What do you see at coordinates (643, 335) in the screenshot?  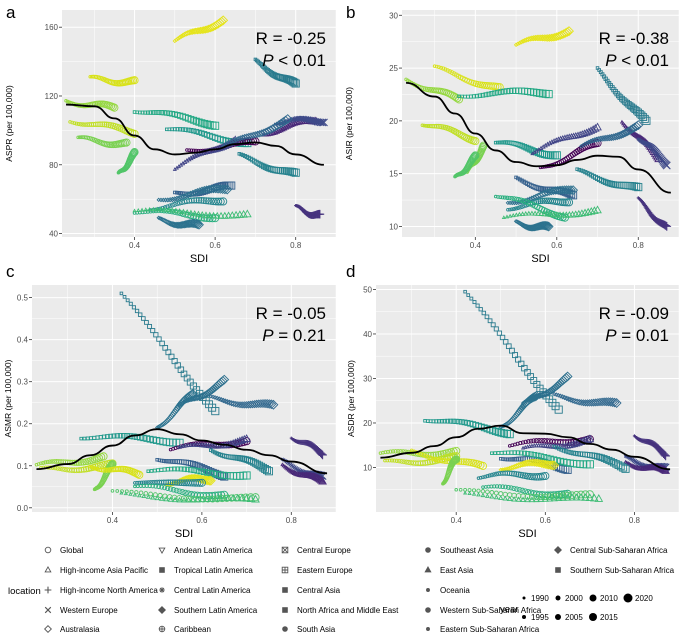 I see `stat-p-value: = 0.01` at bounding box center [643, 335].